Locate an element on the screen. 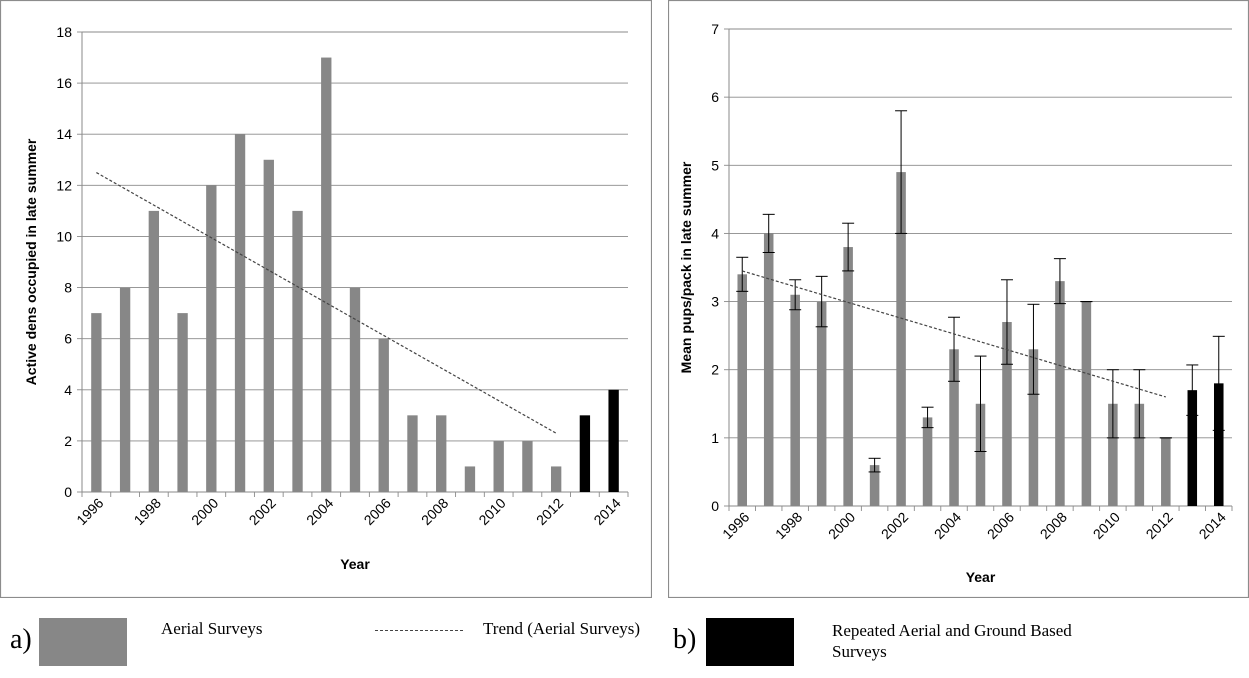 This screenshot has height=678, width=1249. chart-a-ytick-label: 4 is located at coordinates (68, 390).